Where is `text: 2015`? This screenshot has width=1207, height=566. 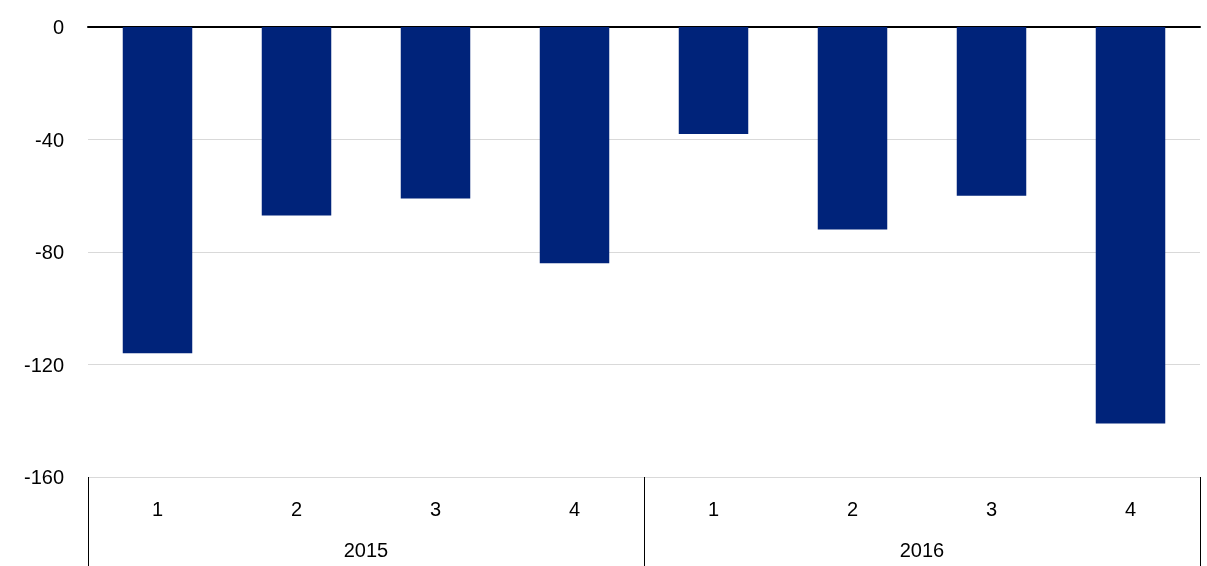
text: 2015 is located at coordinates (366, 550).